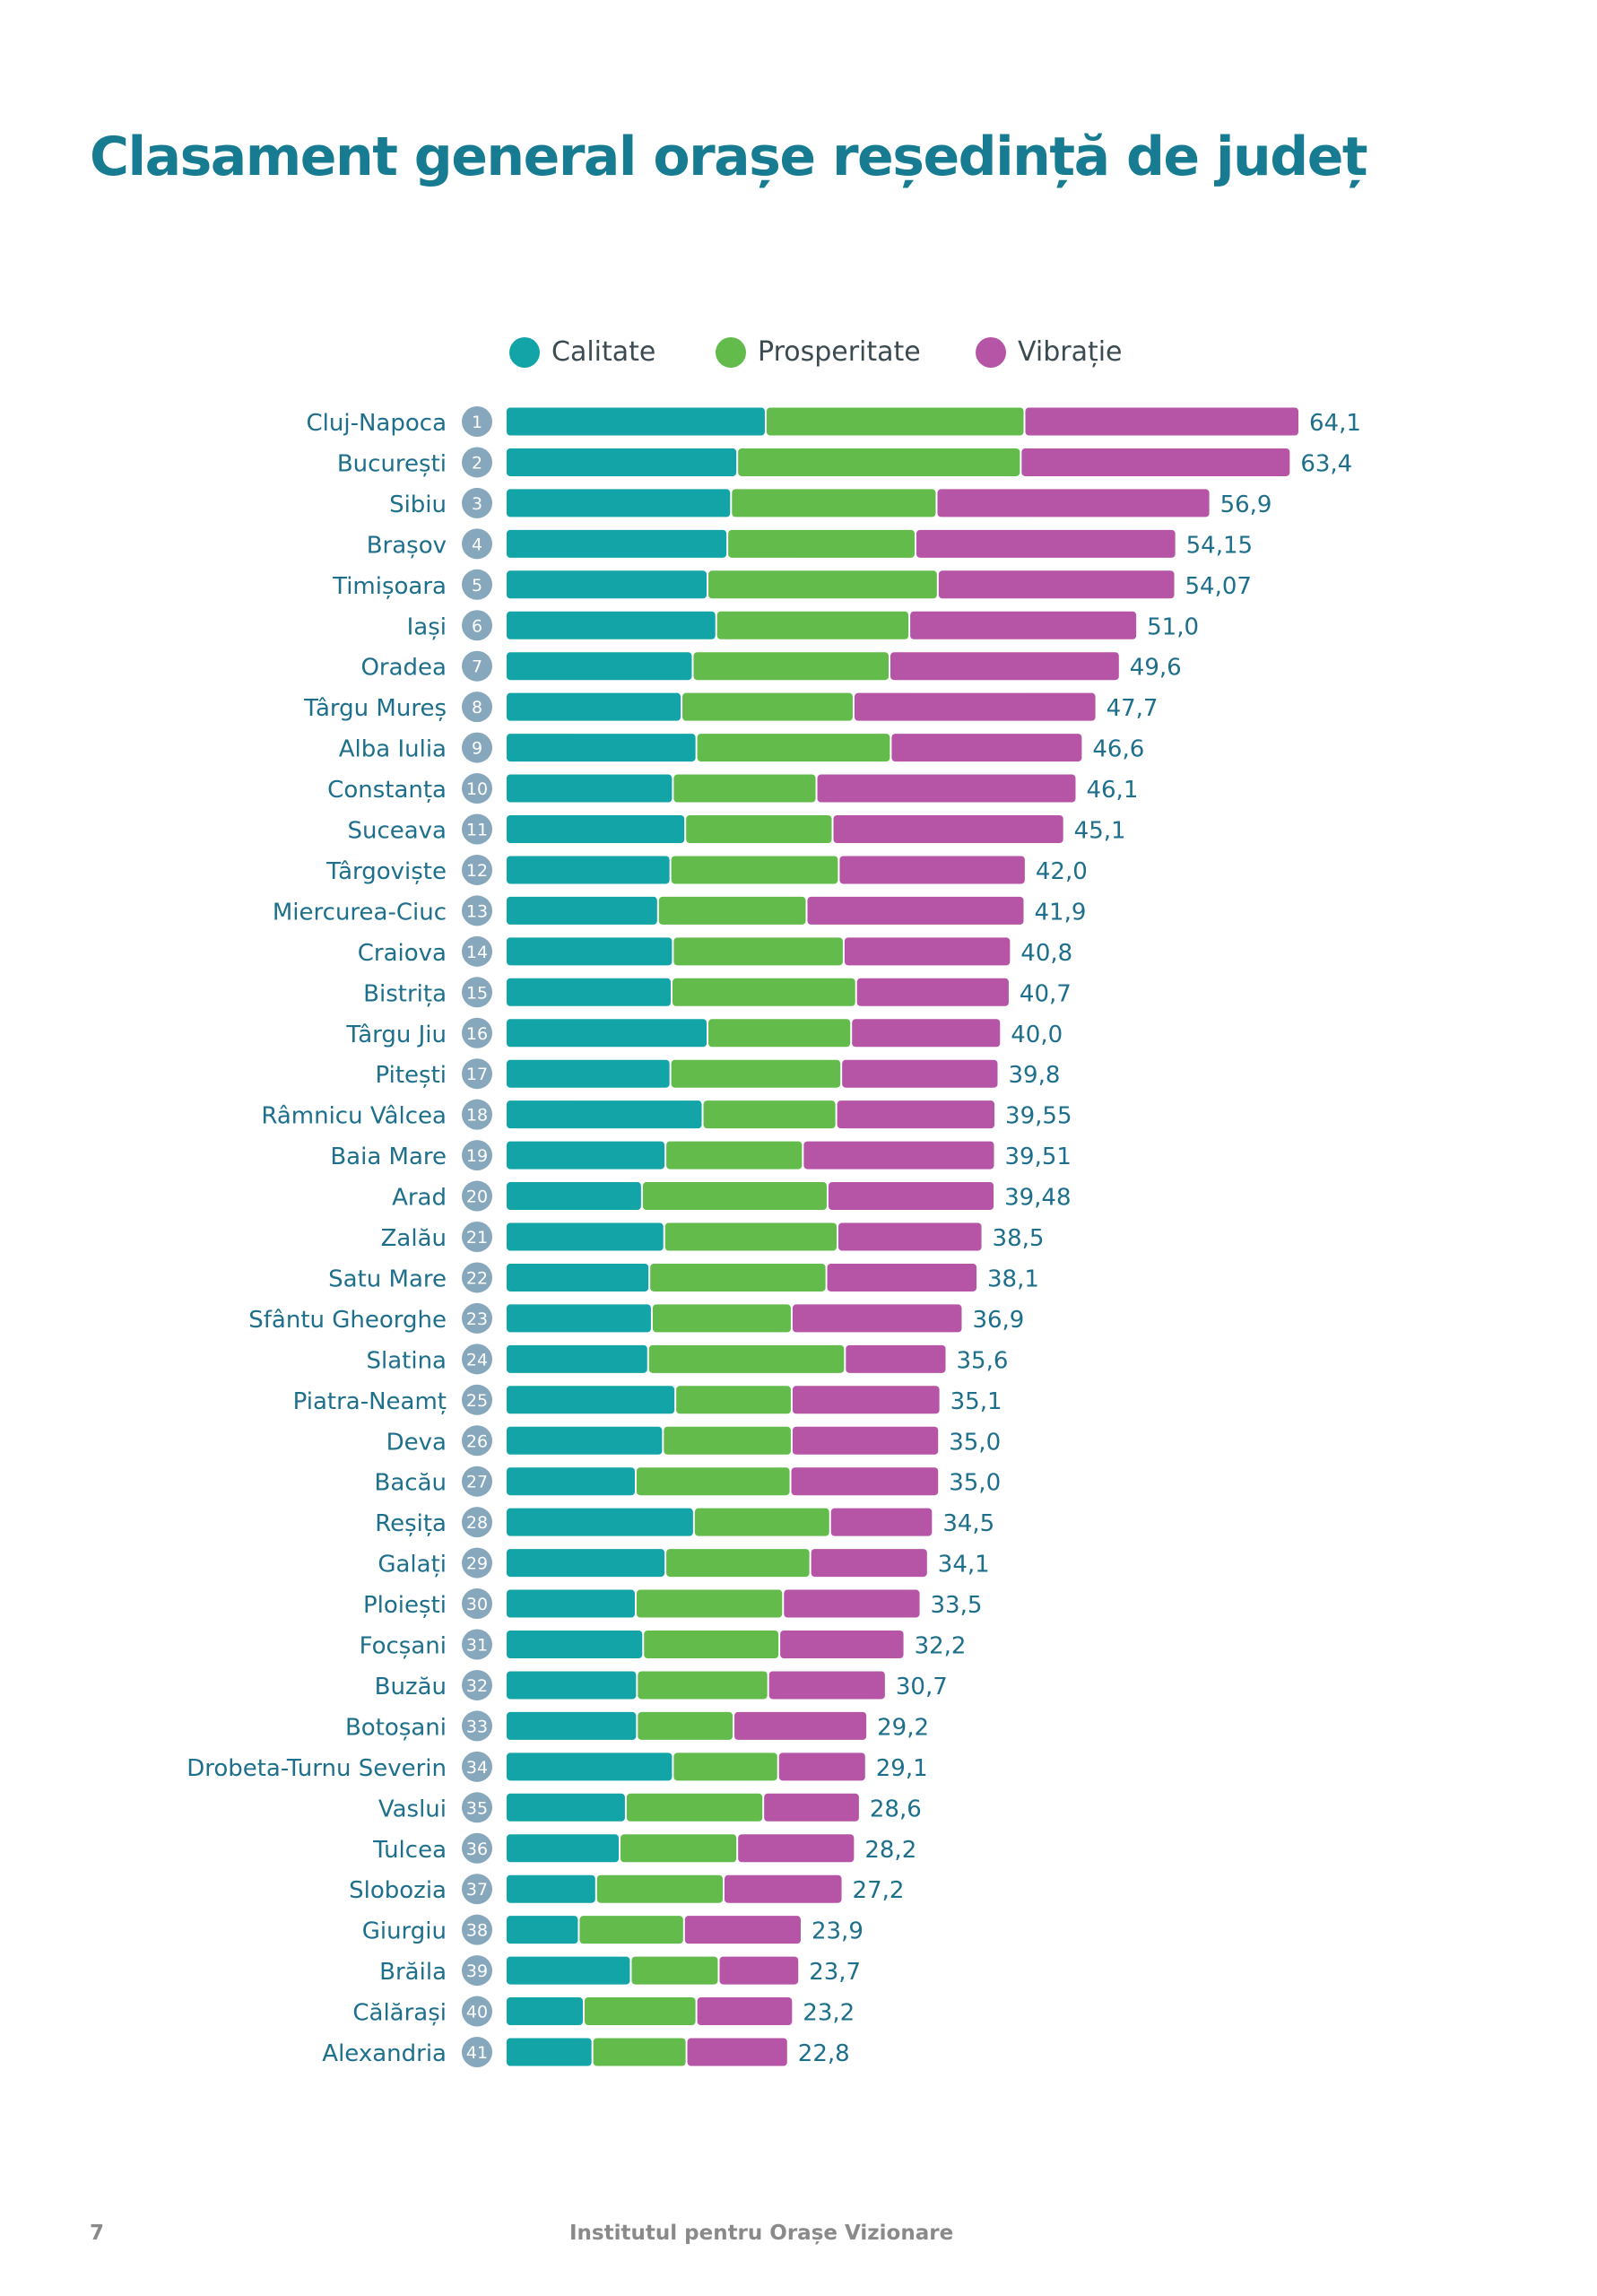 The image size is (1597, 2296). Describe the element at coordinates (411, 1075) in the screenshot. I see `city-label: Pitești` at that location.